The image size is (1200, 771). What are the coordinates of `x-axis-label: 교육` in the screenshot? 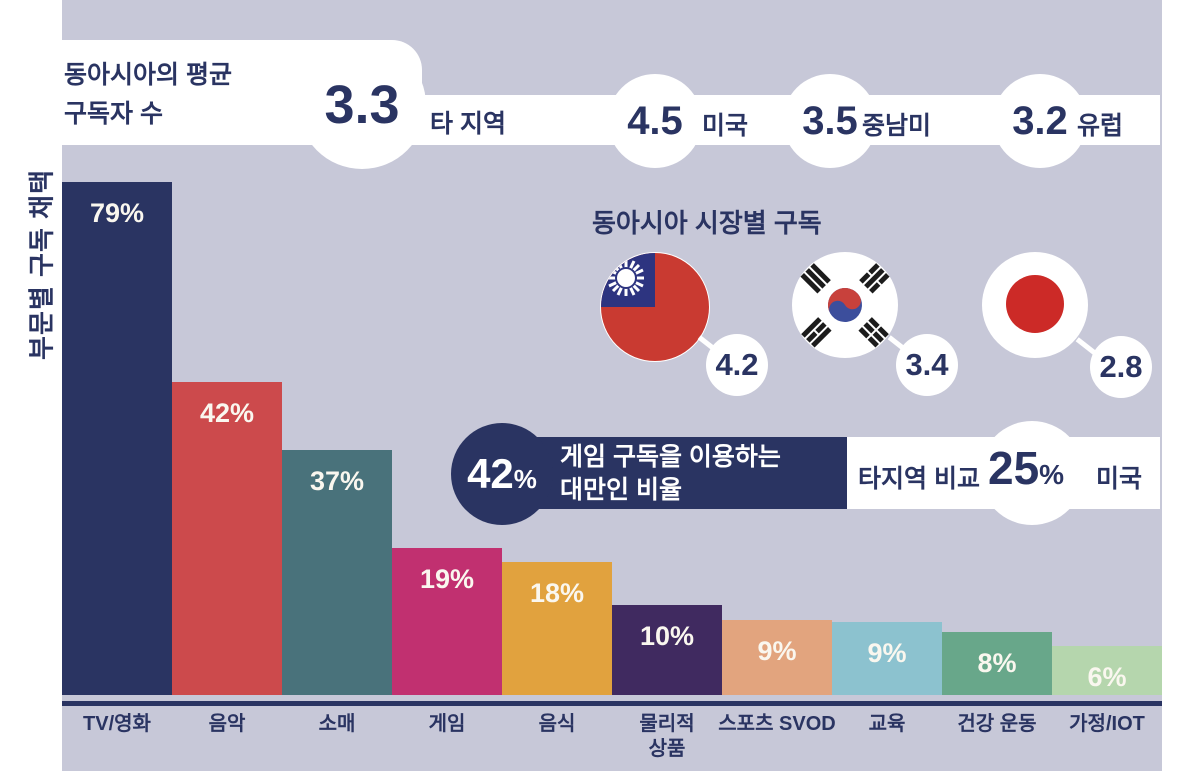 It's located at (887, 724).